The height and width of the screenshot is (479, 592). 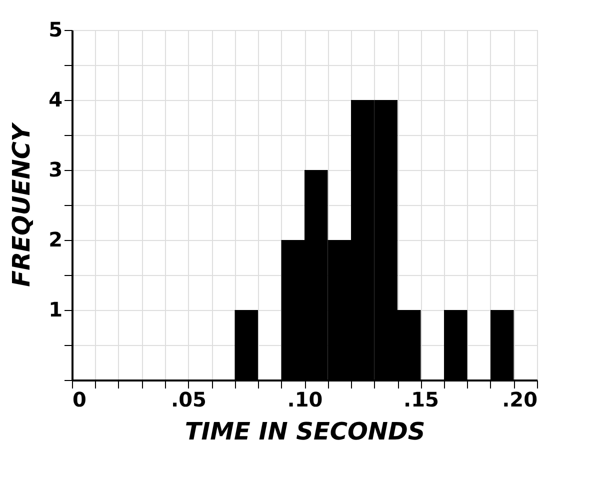 I want to click on y-tick-label: 2, so click(x=55, y=240).